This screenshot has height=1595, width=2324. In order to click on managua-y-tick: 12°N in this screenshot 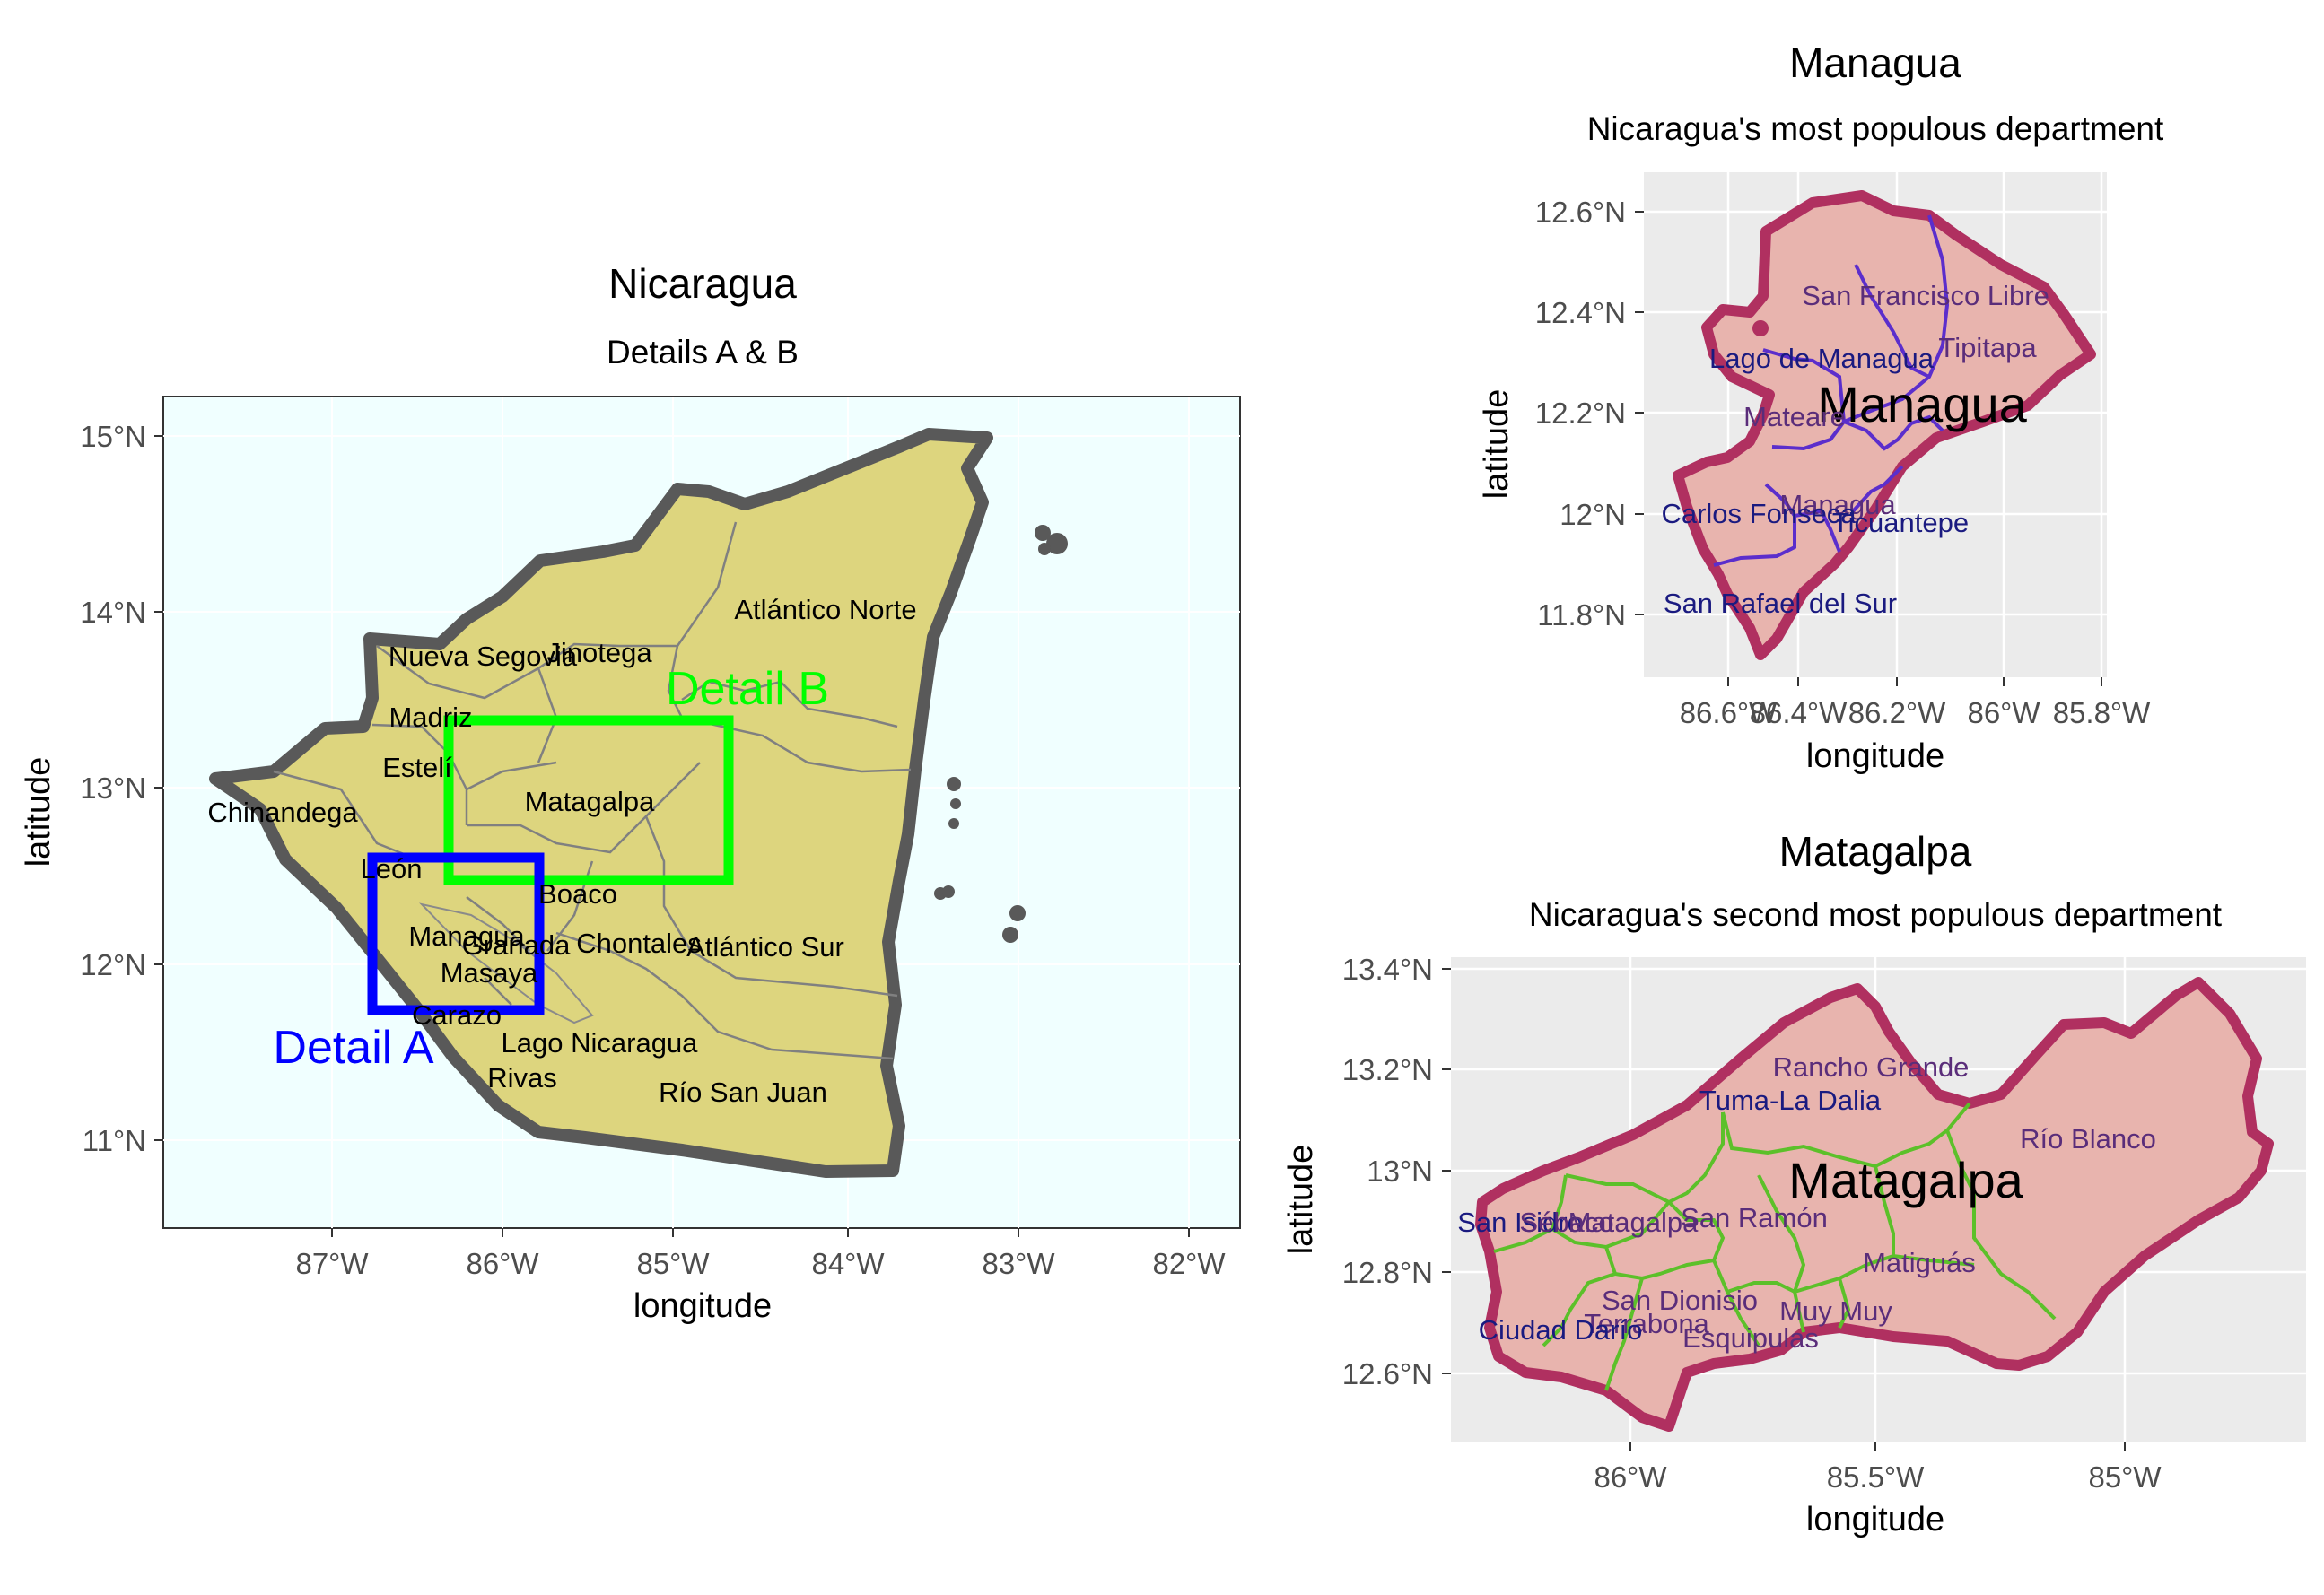, I will do `click(1593, 514)`.